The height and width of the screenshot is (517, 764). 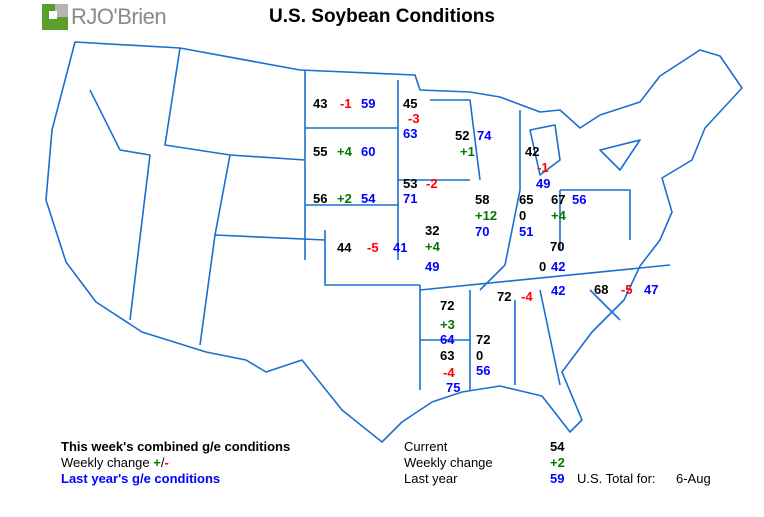 I want to click on ar-current: 72, so click(x=447, y=305).